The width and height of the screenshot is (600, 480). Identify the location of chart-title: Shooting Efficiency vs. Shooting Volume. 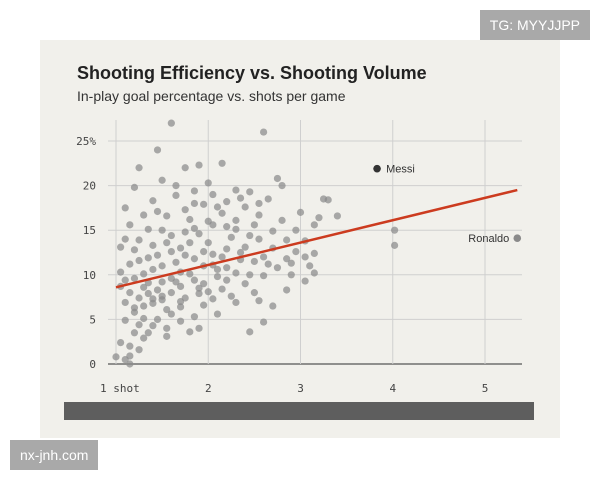
(252, 73).